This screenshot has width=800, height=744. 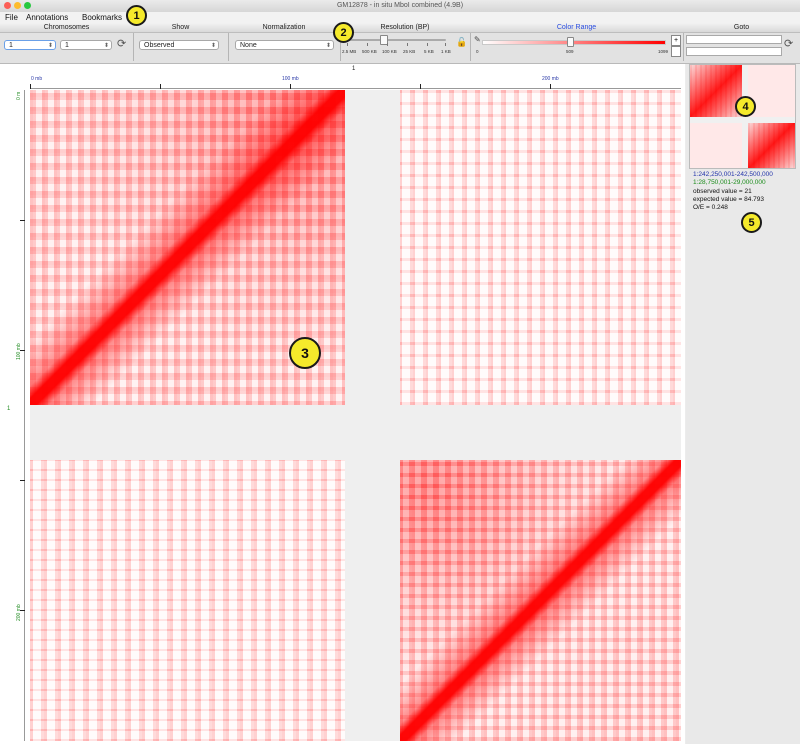 I want to click on resolution-header: Resolution (BP), so click(x=405, y=28).